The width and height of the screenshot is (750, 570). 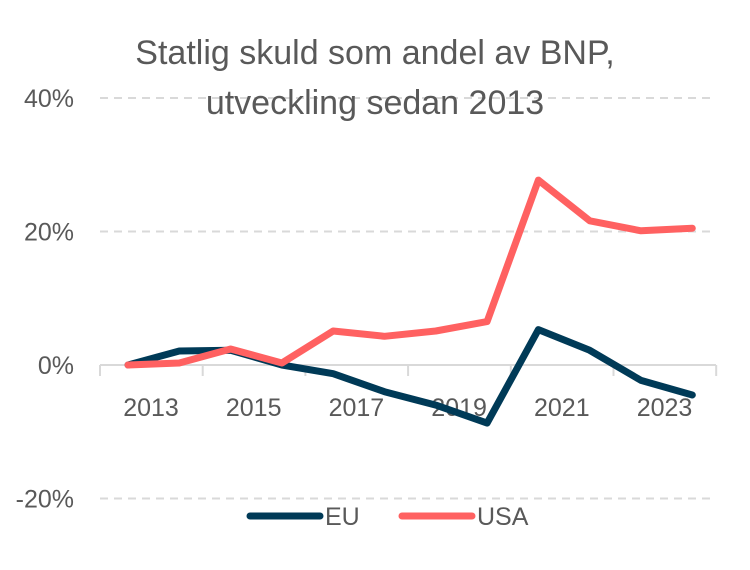 I want to click on y-tick-label: 40%, so click(x=49, y=99).